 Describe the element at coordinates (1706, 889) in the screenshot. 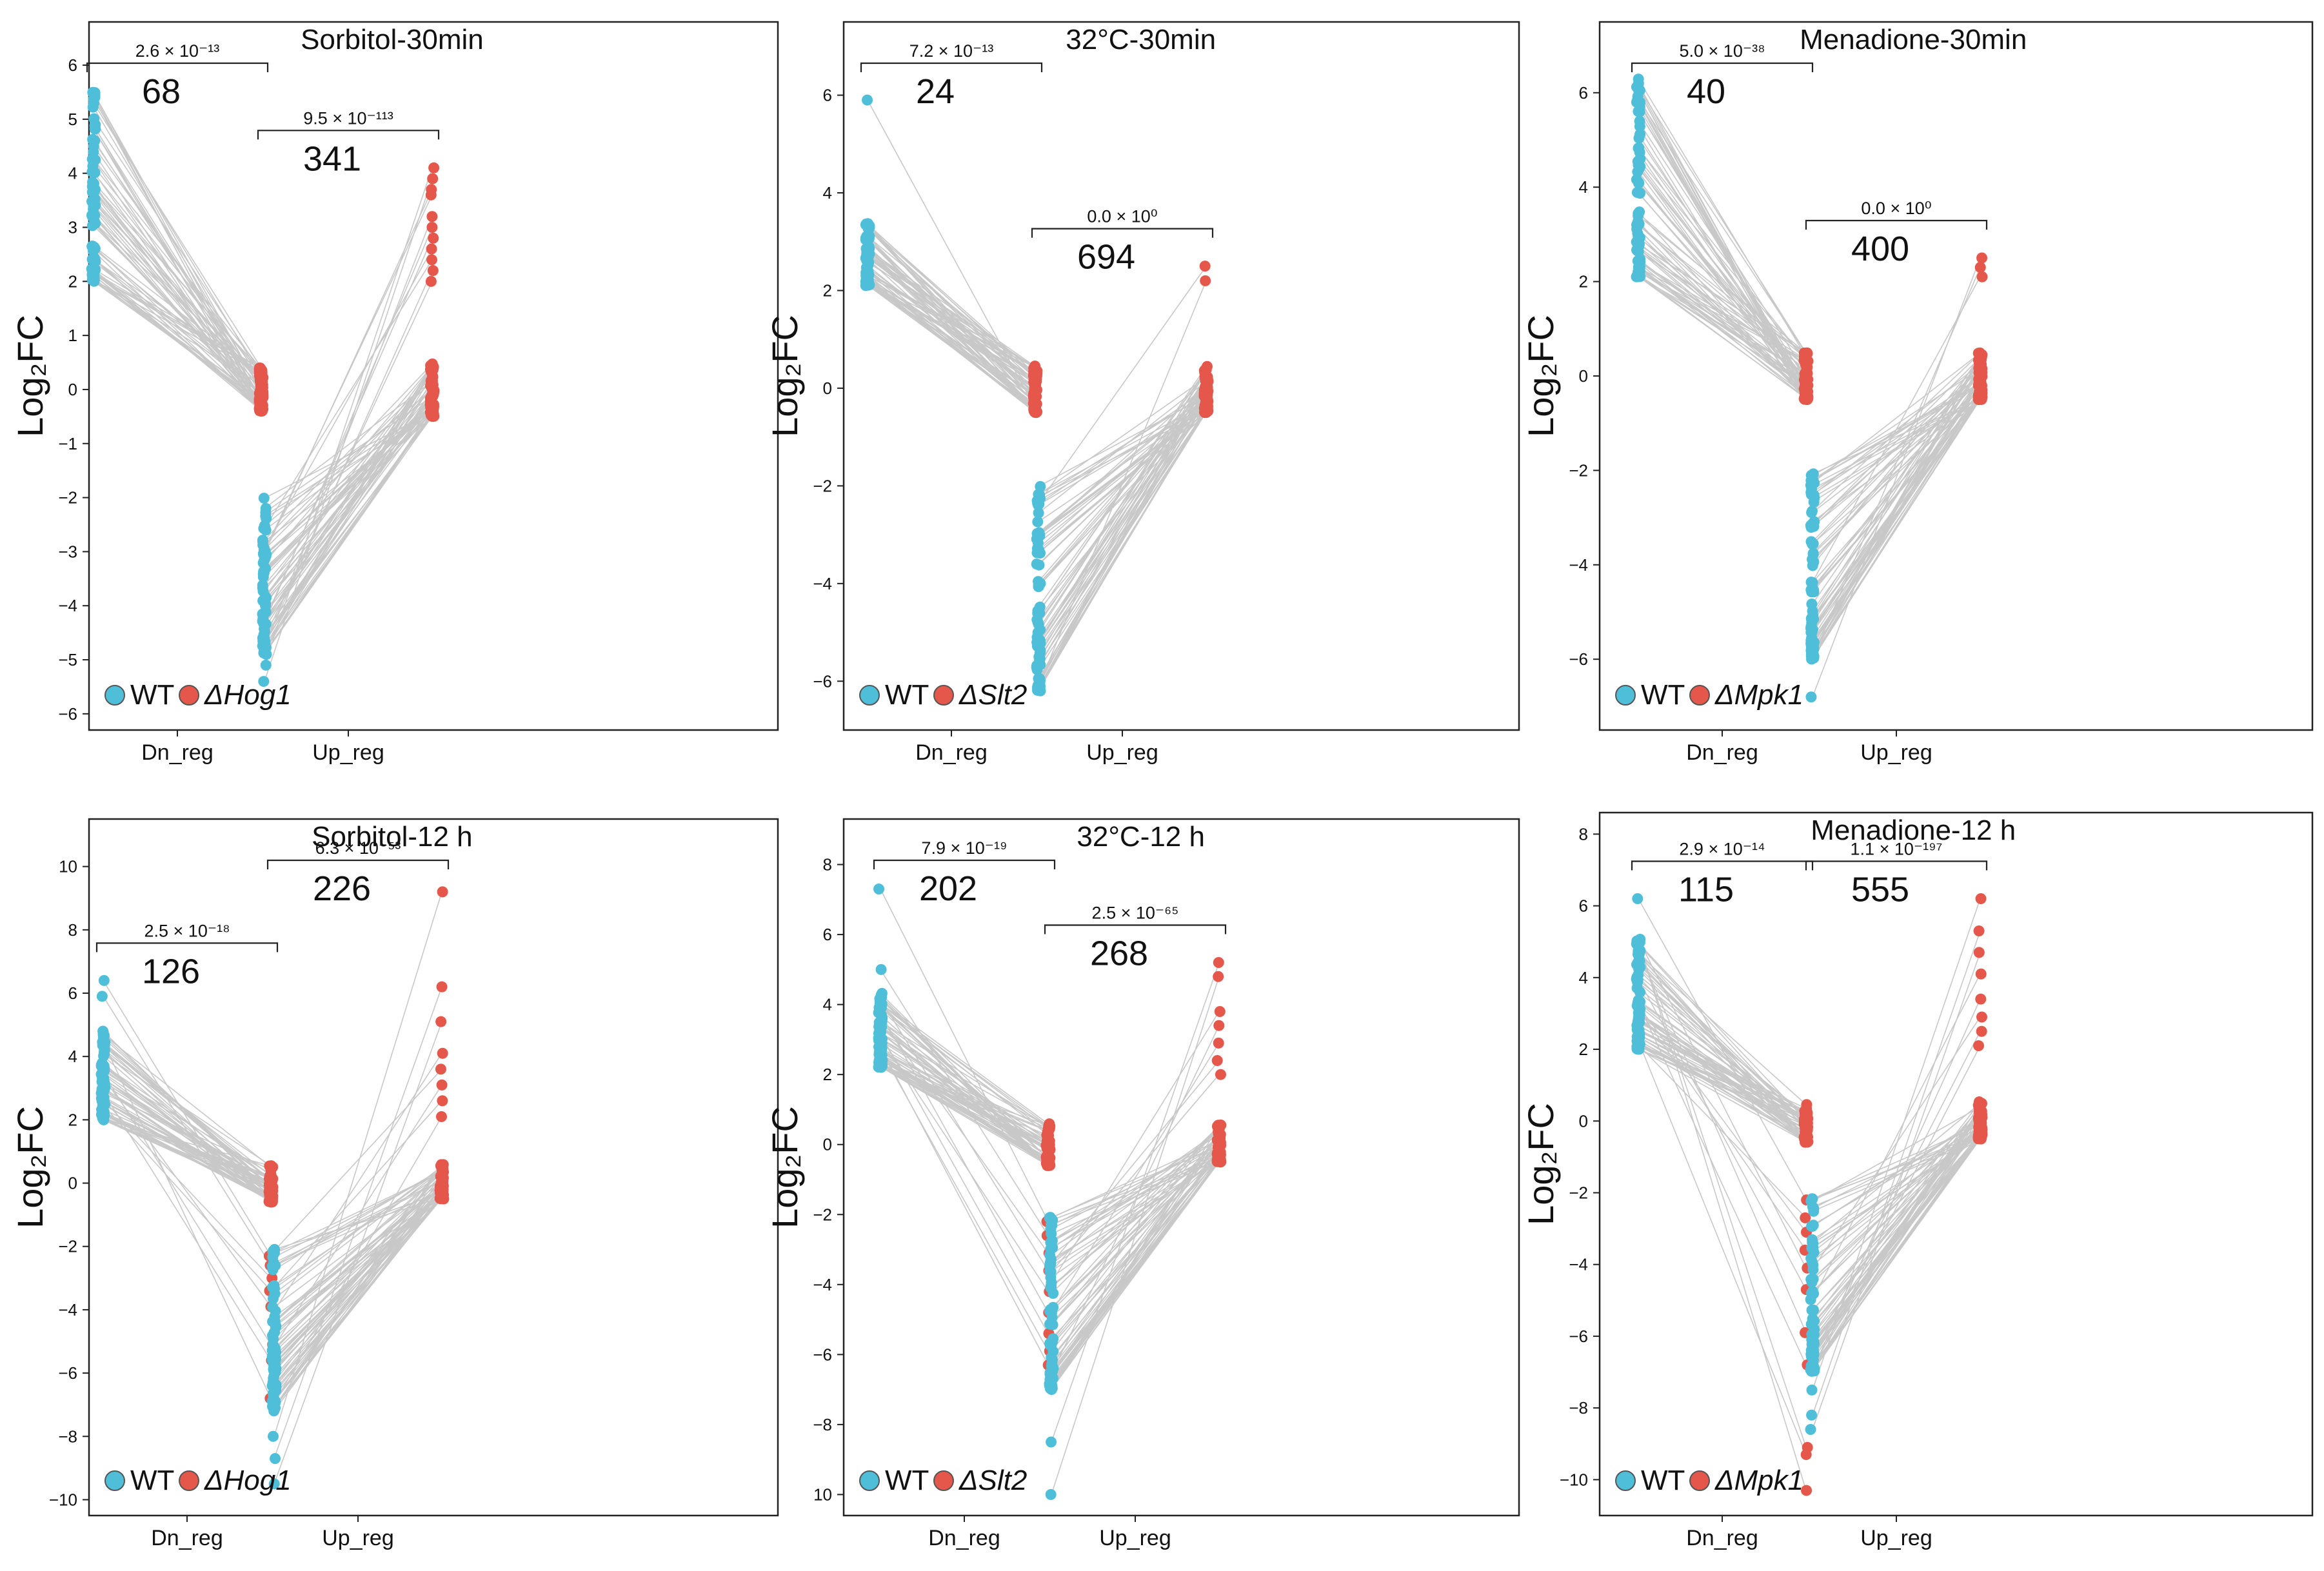

I see `gene-count-label: 115` at that location.